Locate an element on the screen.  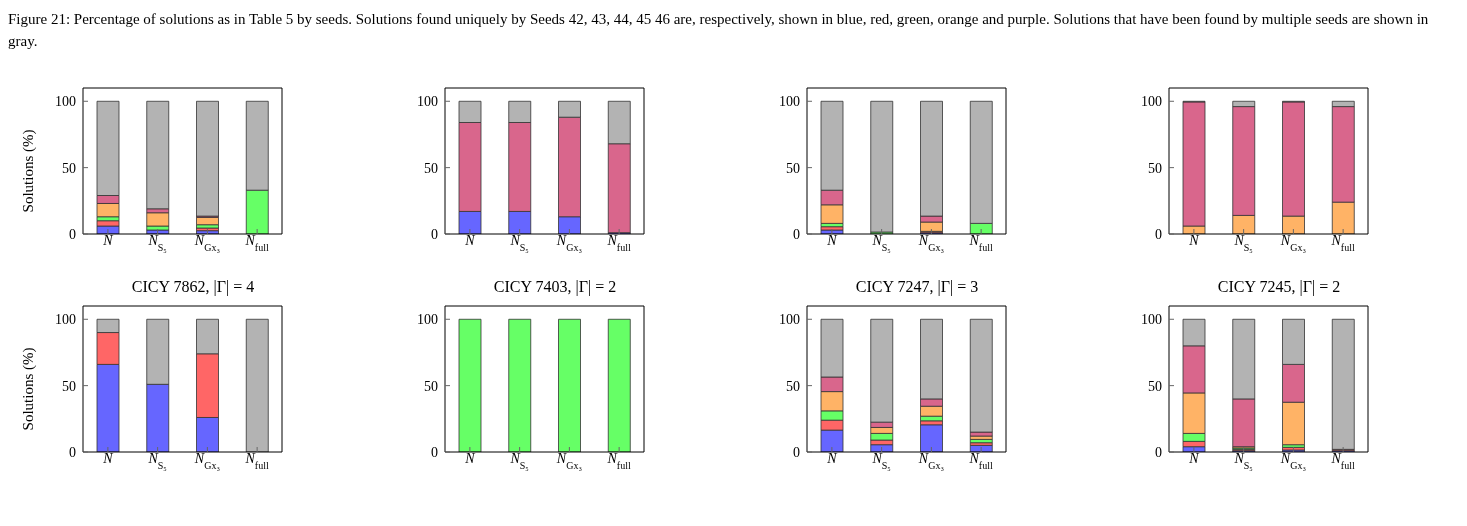
caption: Figure 21: Percentage of solutions as in Table 5 by seeds. Solutions found uniquely by Seeds 42, 43, 44, 45 46 are, respectively, shown in blue, red, green, orange and purple. Solutions that have been found by multiple seeds are shown in gray. is located at coordinates (719, 30).